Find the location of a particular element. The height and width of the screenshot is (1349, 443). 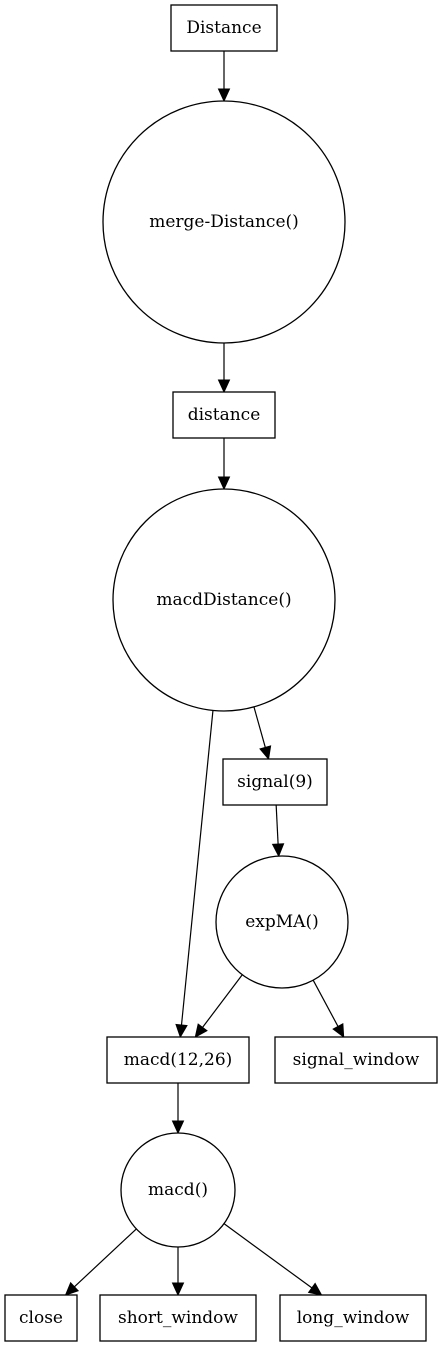

node-long_window: long_window is located at coordinates (353, 1318).